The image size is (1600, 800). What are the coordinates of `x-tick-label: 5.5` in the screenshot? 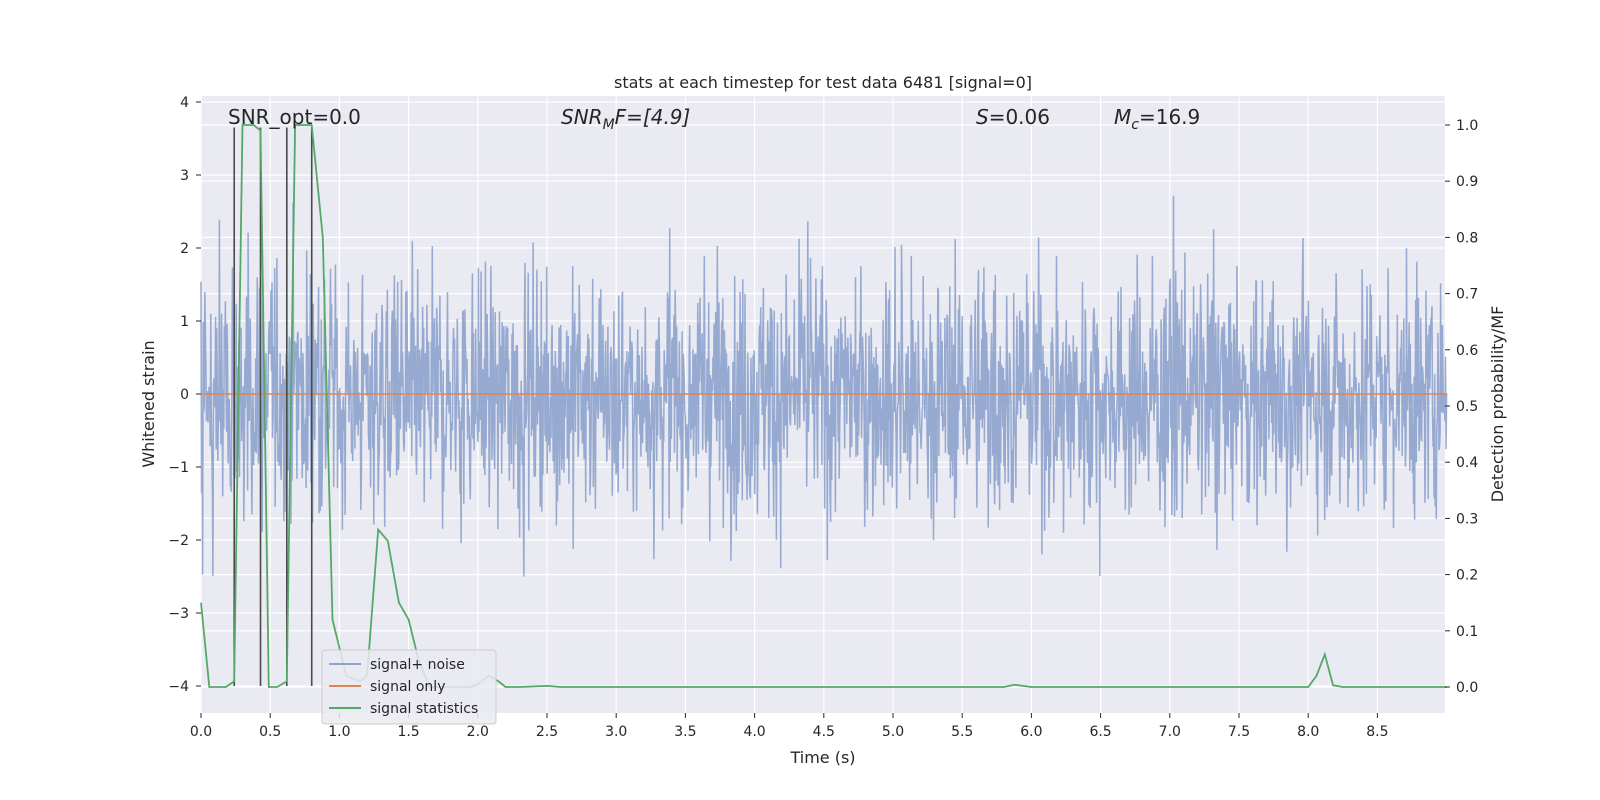 It's located at (962, 732).